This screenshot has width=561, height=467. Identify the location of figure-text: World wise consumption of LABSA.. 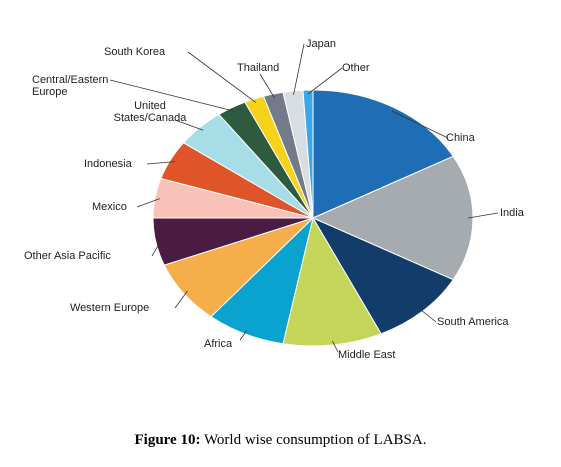
(315, 440).